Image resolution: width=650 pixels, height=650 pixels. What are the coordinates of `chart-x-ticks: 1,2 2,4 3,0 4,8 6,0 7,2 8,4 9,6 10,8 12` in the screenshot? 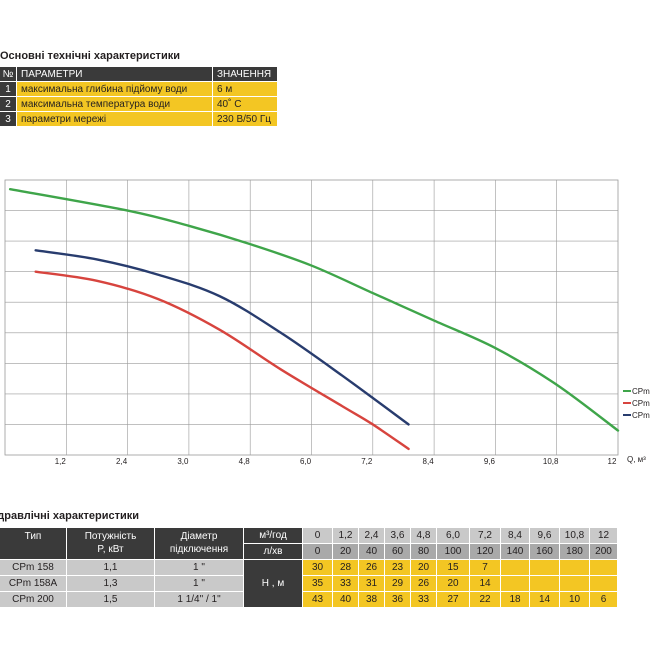 It's located at (336, 461).